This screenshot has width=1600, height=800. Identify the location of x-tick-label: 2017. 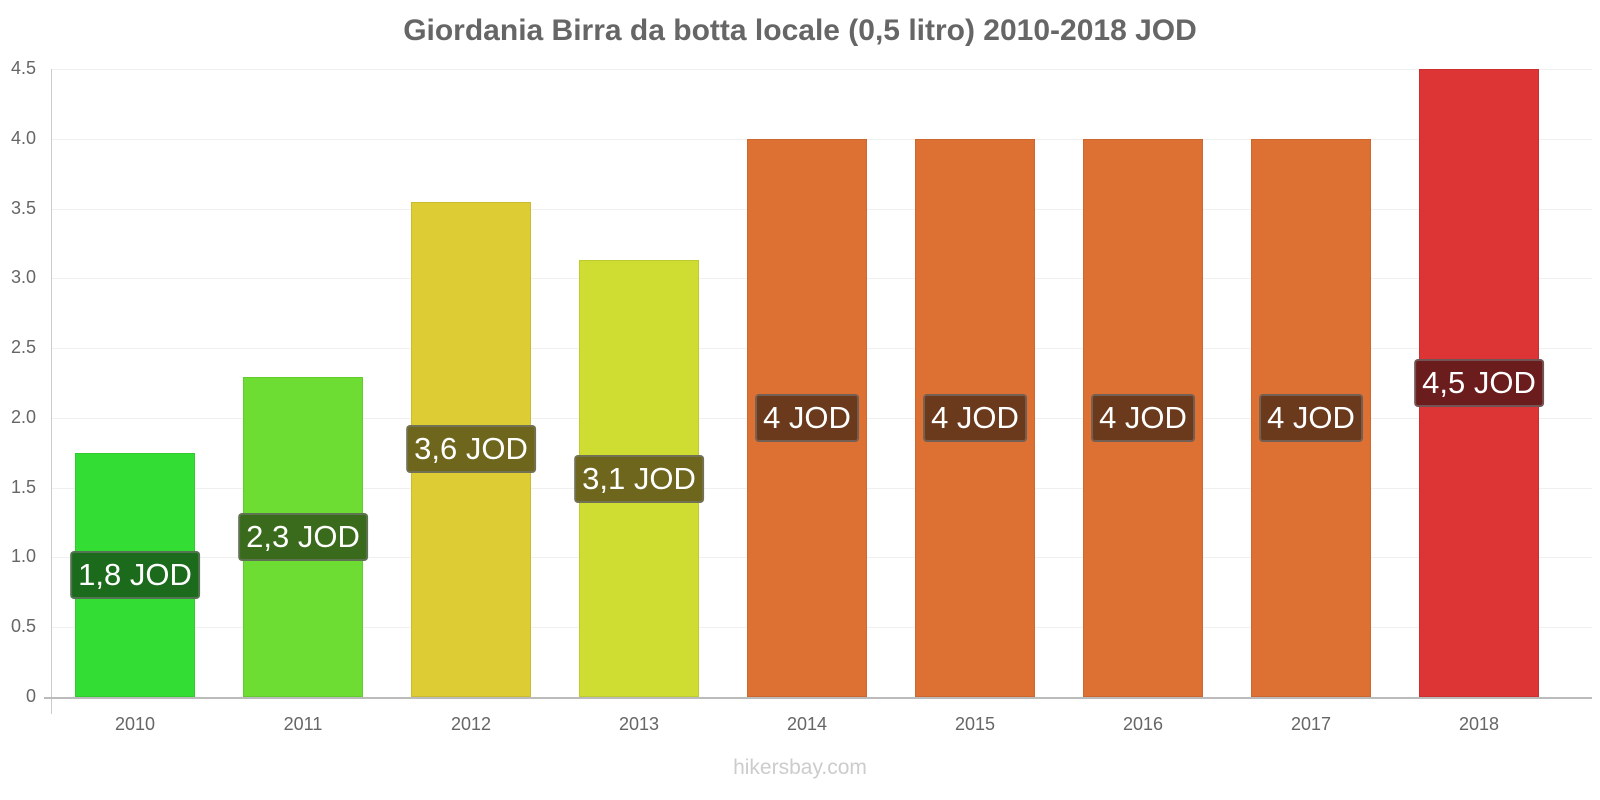
(1311, 724).